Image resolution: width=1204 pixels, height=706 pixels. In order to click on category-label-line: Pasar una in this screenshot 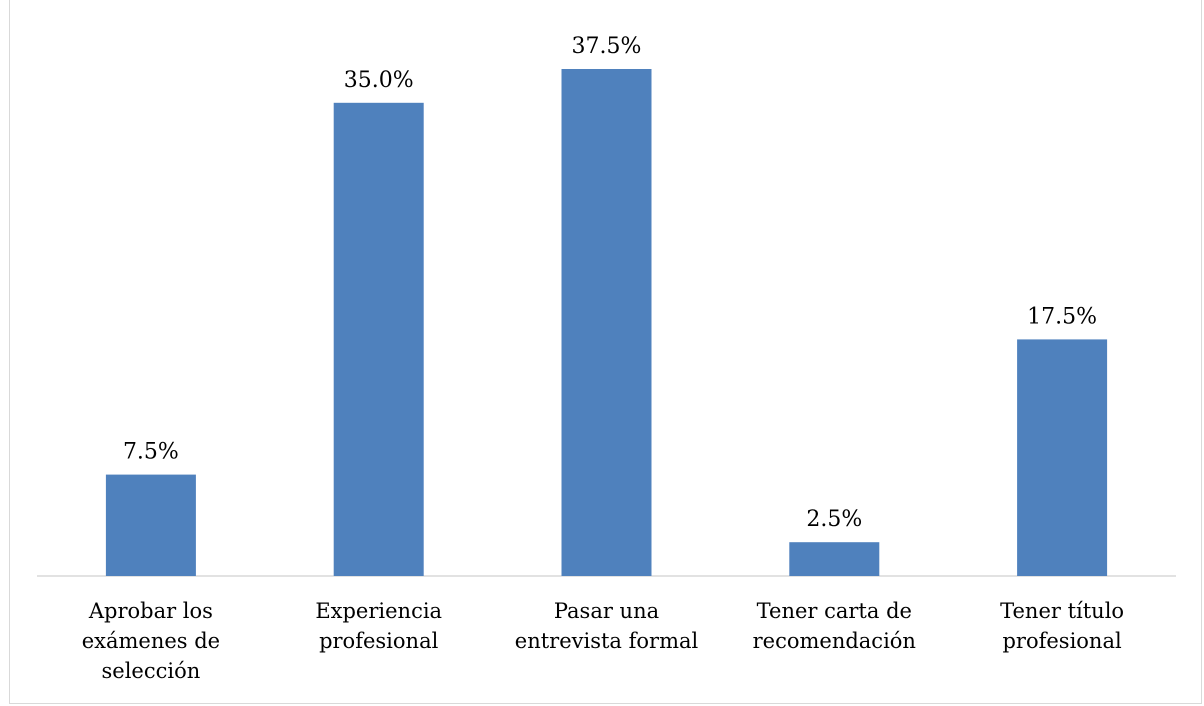, I will do `click(606, 611)`.